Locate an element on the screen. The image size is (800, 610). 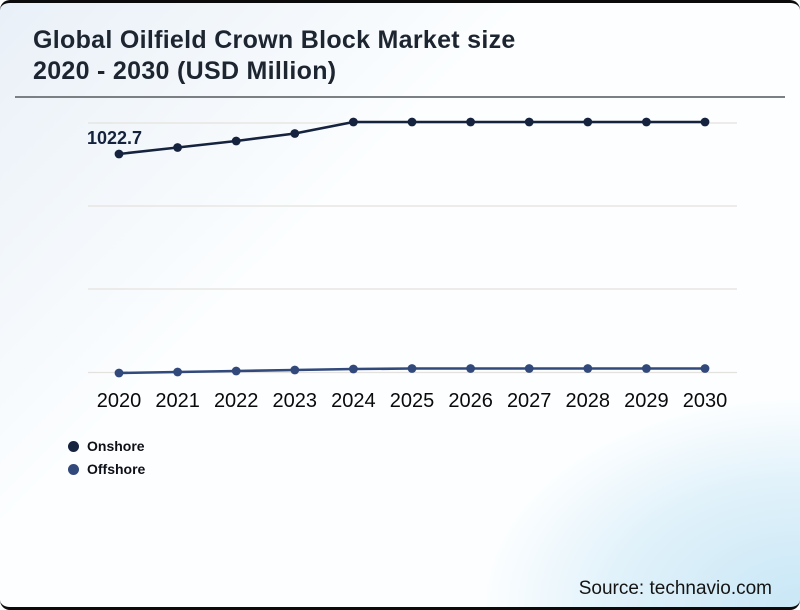
legend-label-offshore: Offshore is located at coordinates (116, 469).